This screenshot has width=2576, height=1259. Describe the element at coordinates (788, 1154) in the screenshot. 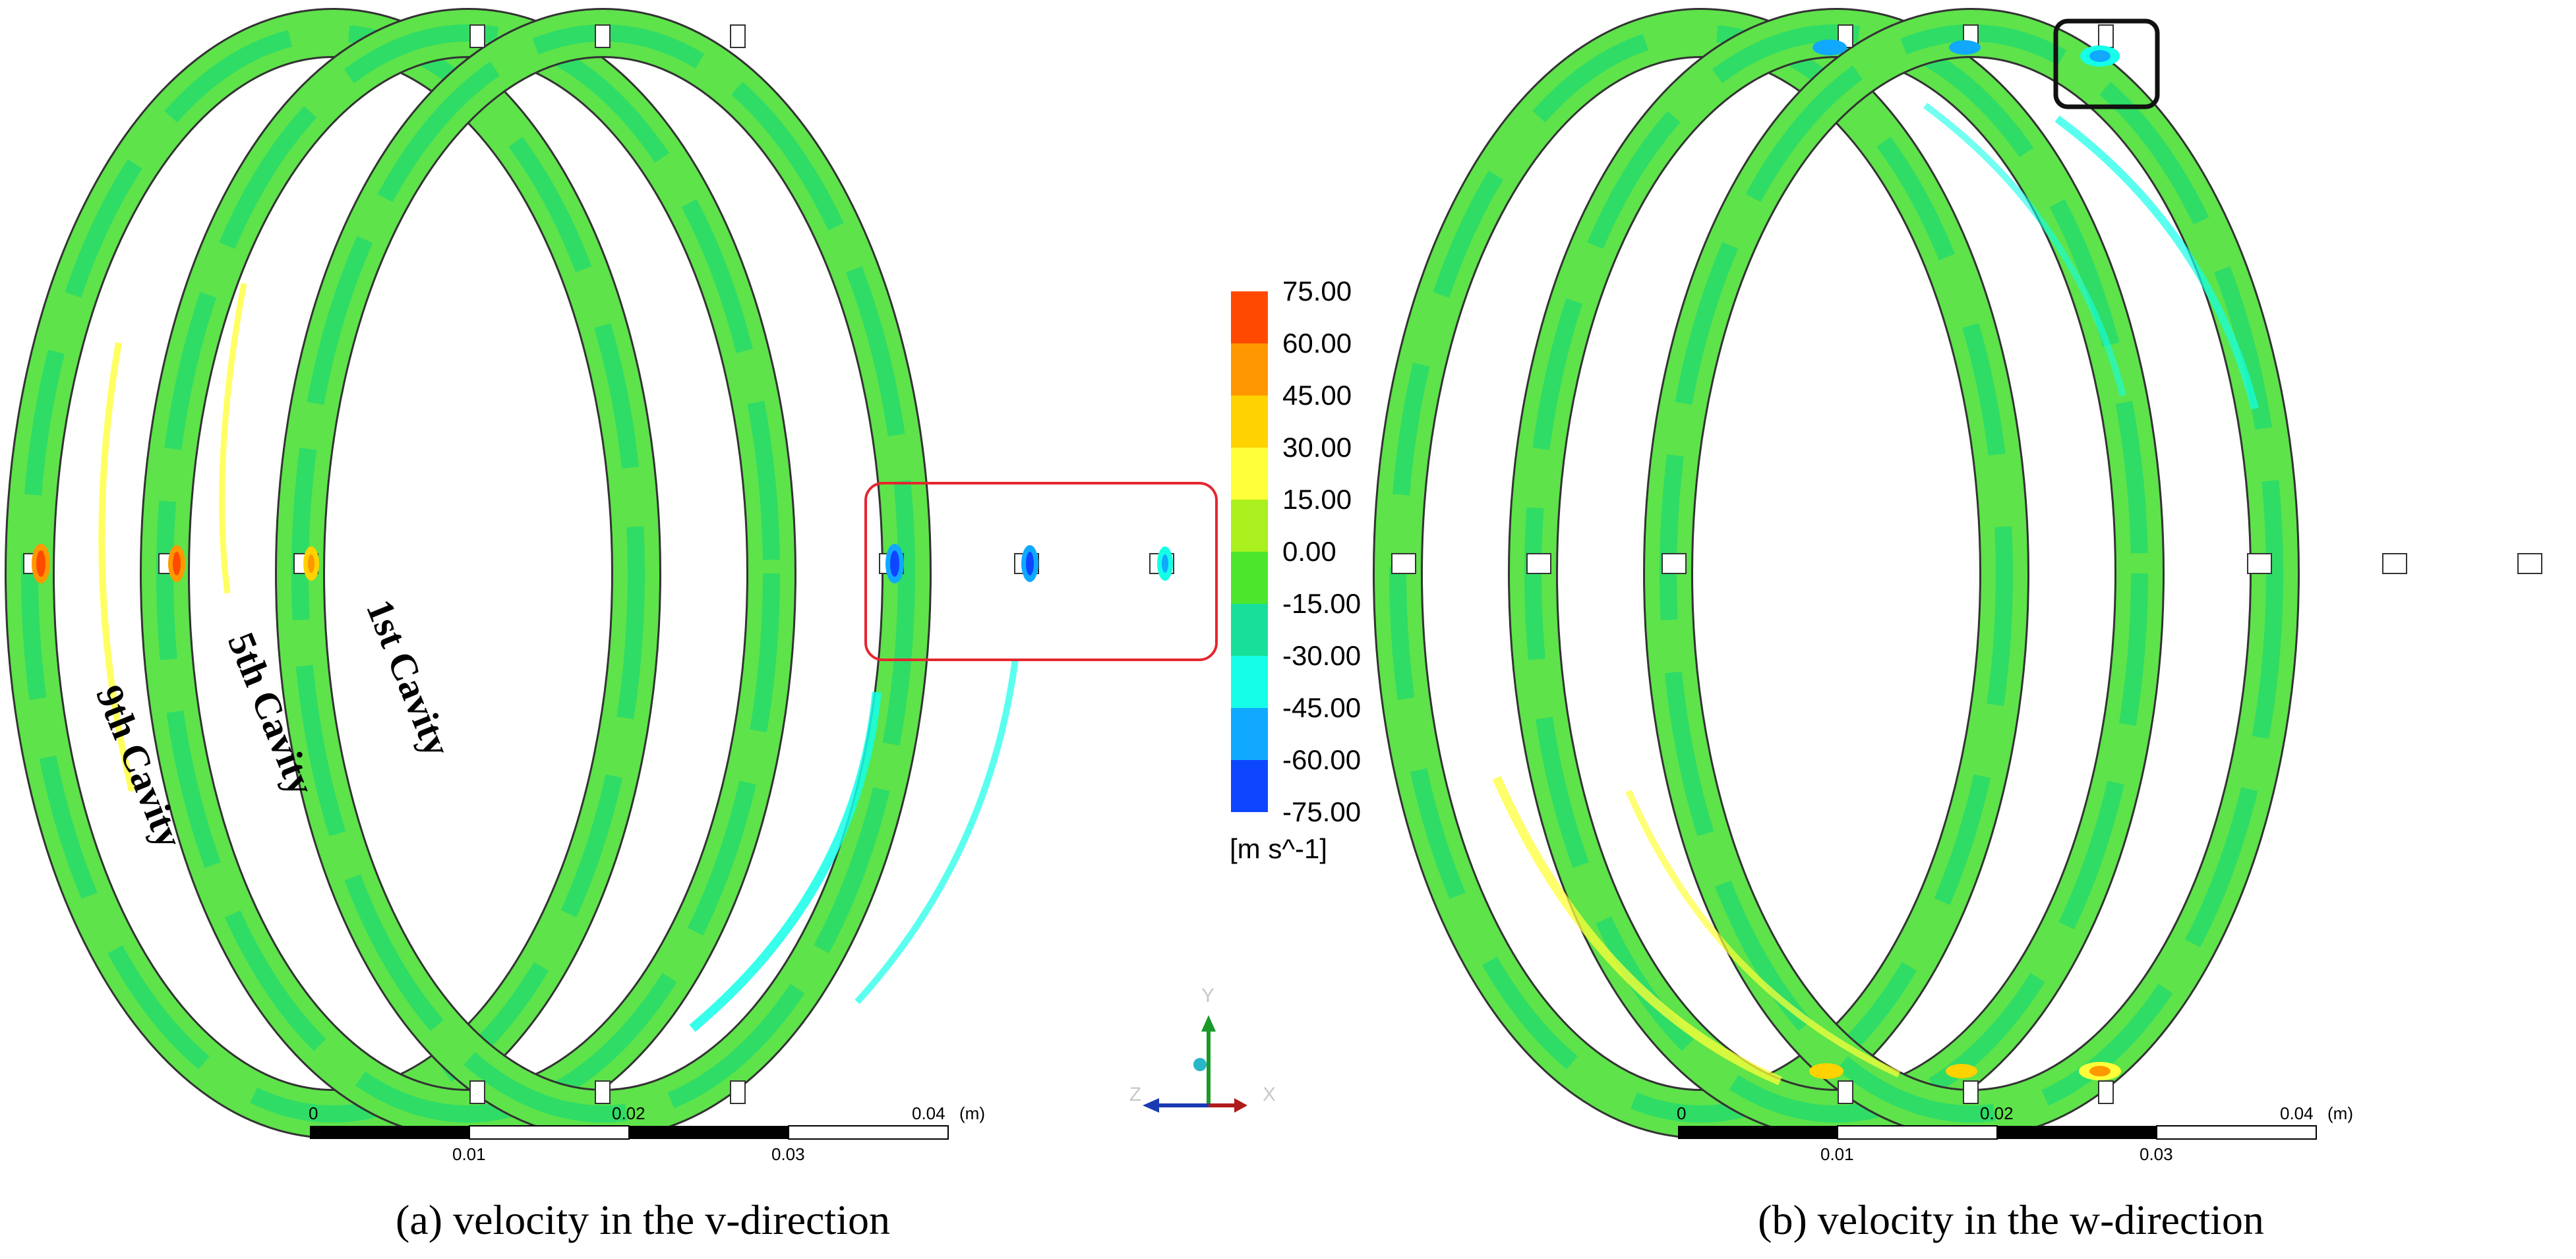

I see `scale-a-label-003: 0.03` at that location.